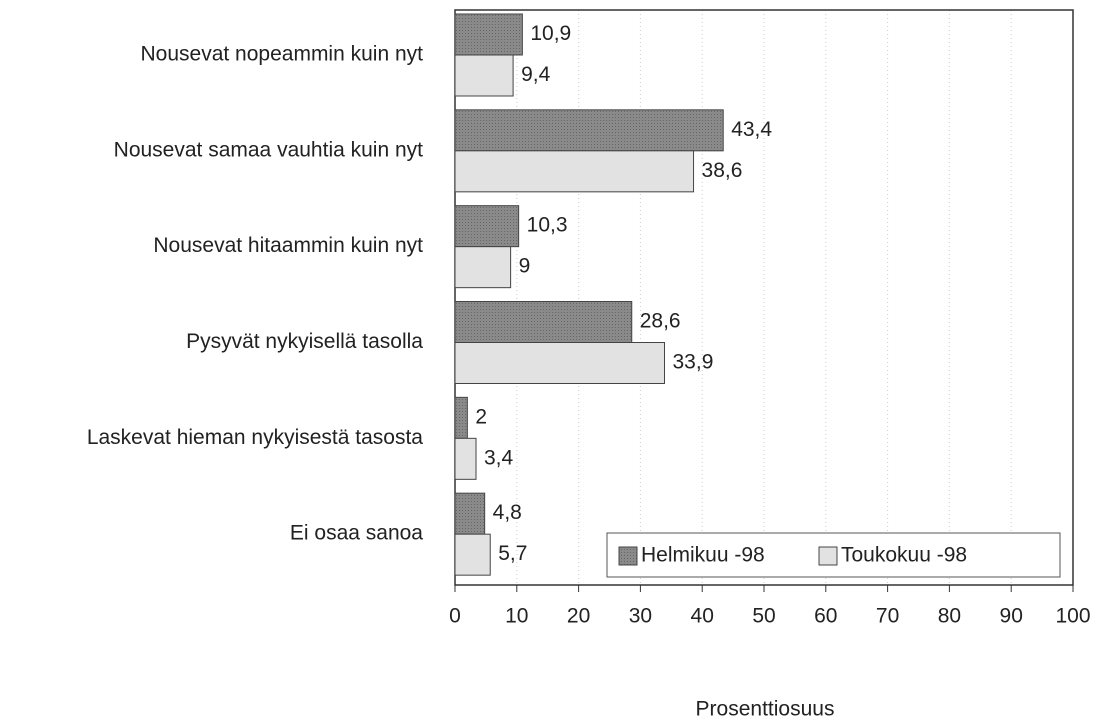  What do you see at coordinates (578, 616) in the screenshot?
I see `x-tick-label: 20` at bounding box center [578, 616].